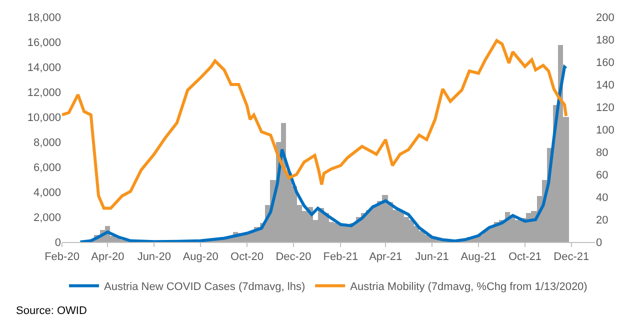  Describe the element at coordinates (605, 108) in the screenshot. I see `y2-tick-label: 120` at that location.